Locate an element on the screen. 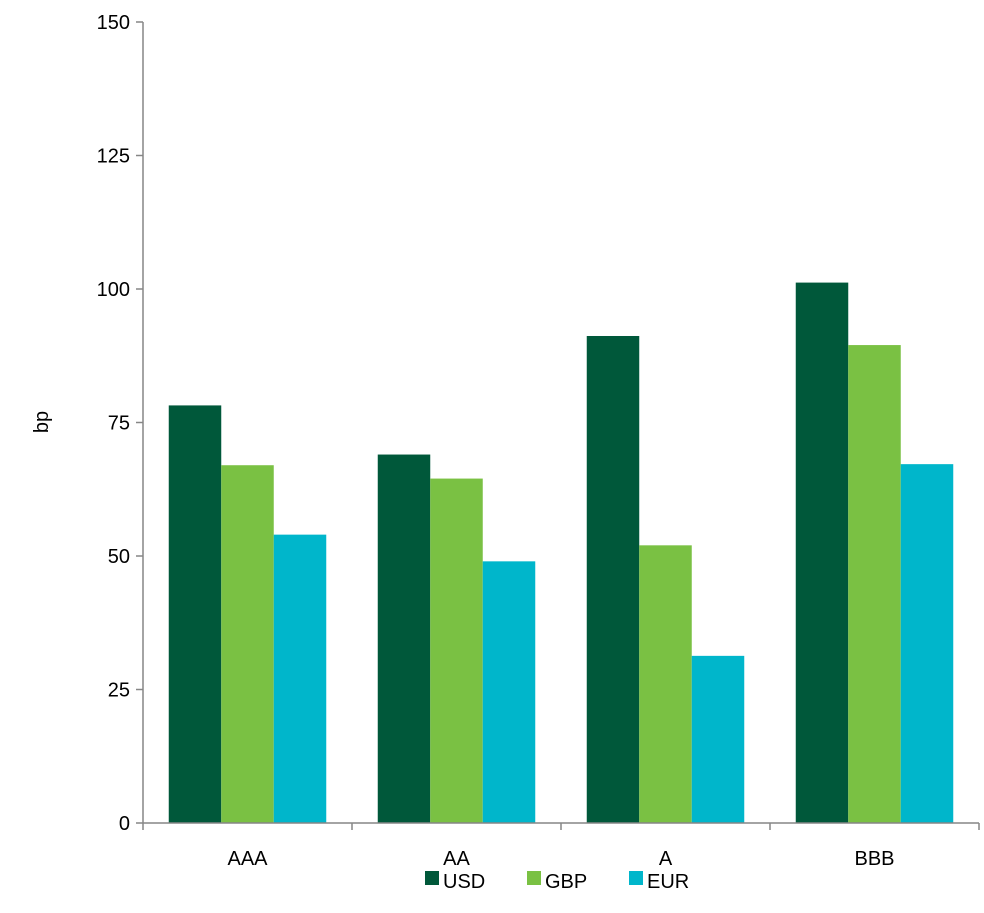  x-tick-label: AA is located at coordinates (456, 859).